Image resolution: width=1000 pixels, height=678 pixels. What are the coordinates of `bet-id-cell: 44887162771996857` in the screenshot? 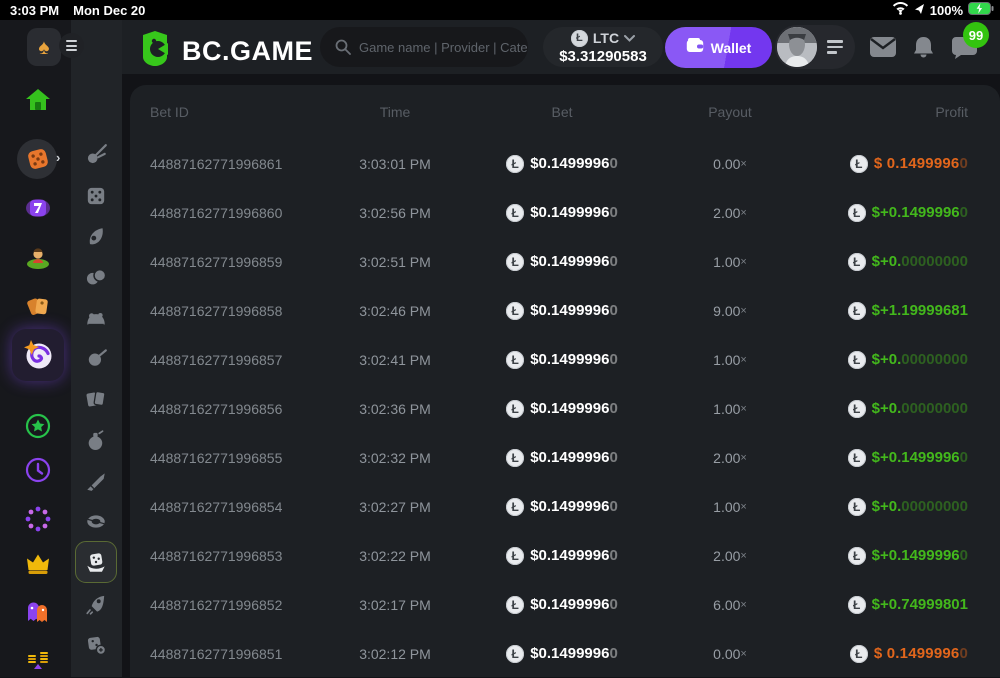 It's located at (216, 359).